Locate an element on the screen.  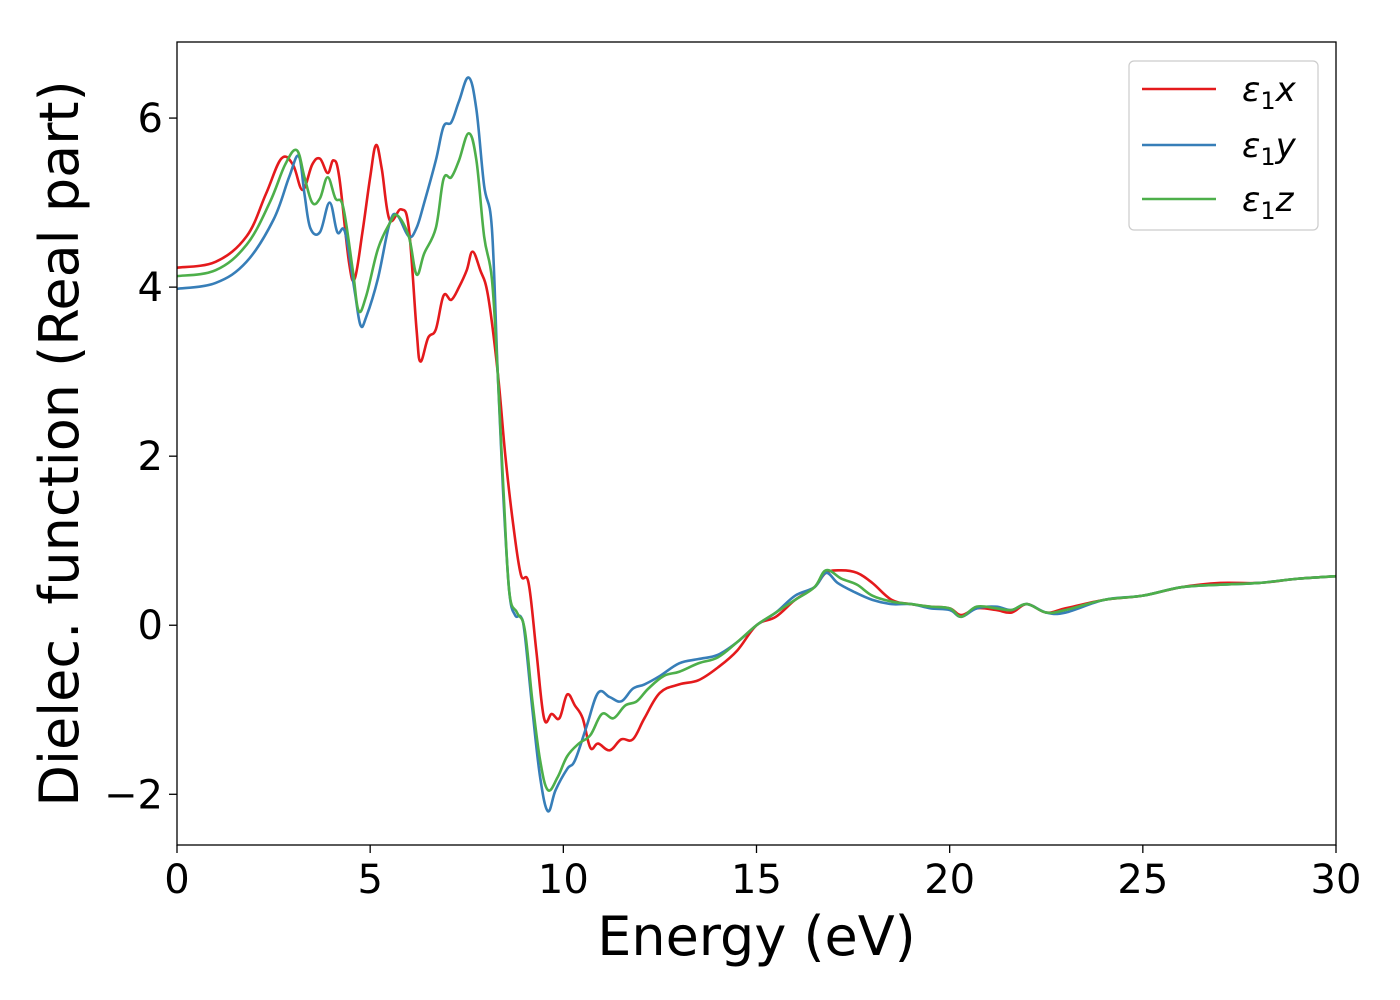
x-tick-label: 5 is located at coordinates (369, 880).